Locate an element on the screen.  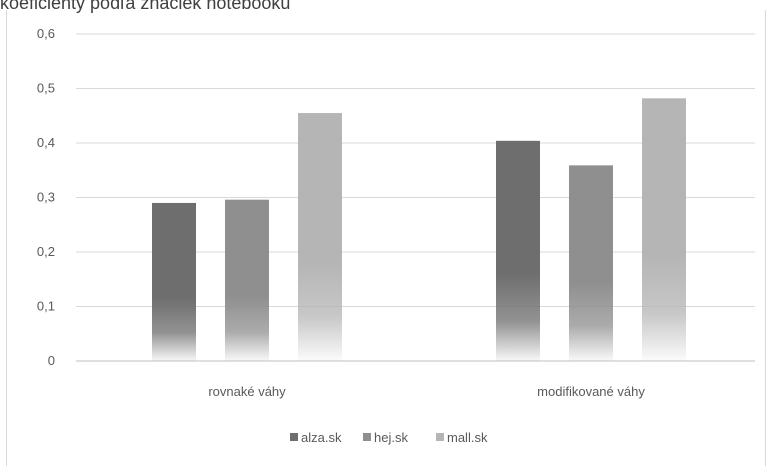
legend-label: alza.sk is located at coordinates (321, 437).